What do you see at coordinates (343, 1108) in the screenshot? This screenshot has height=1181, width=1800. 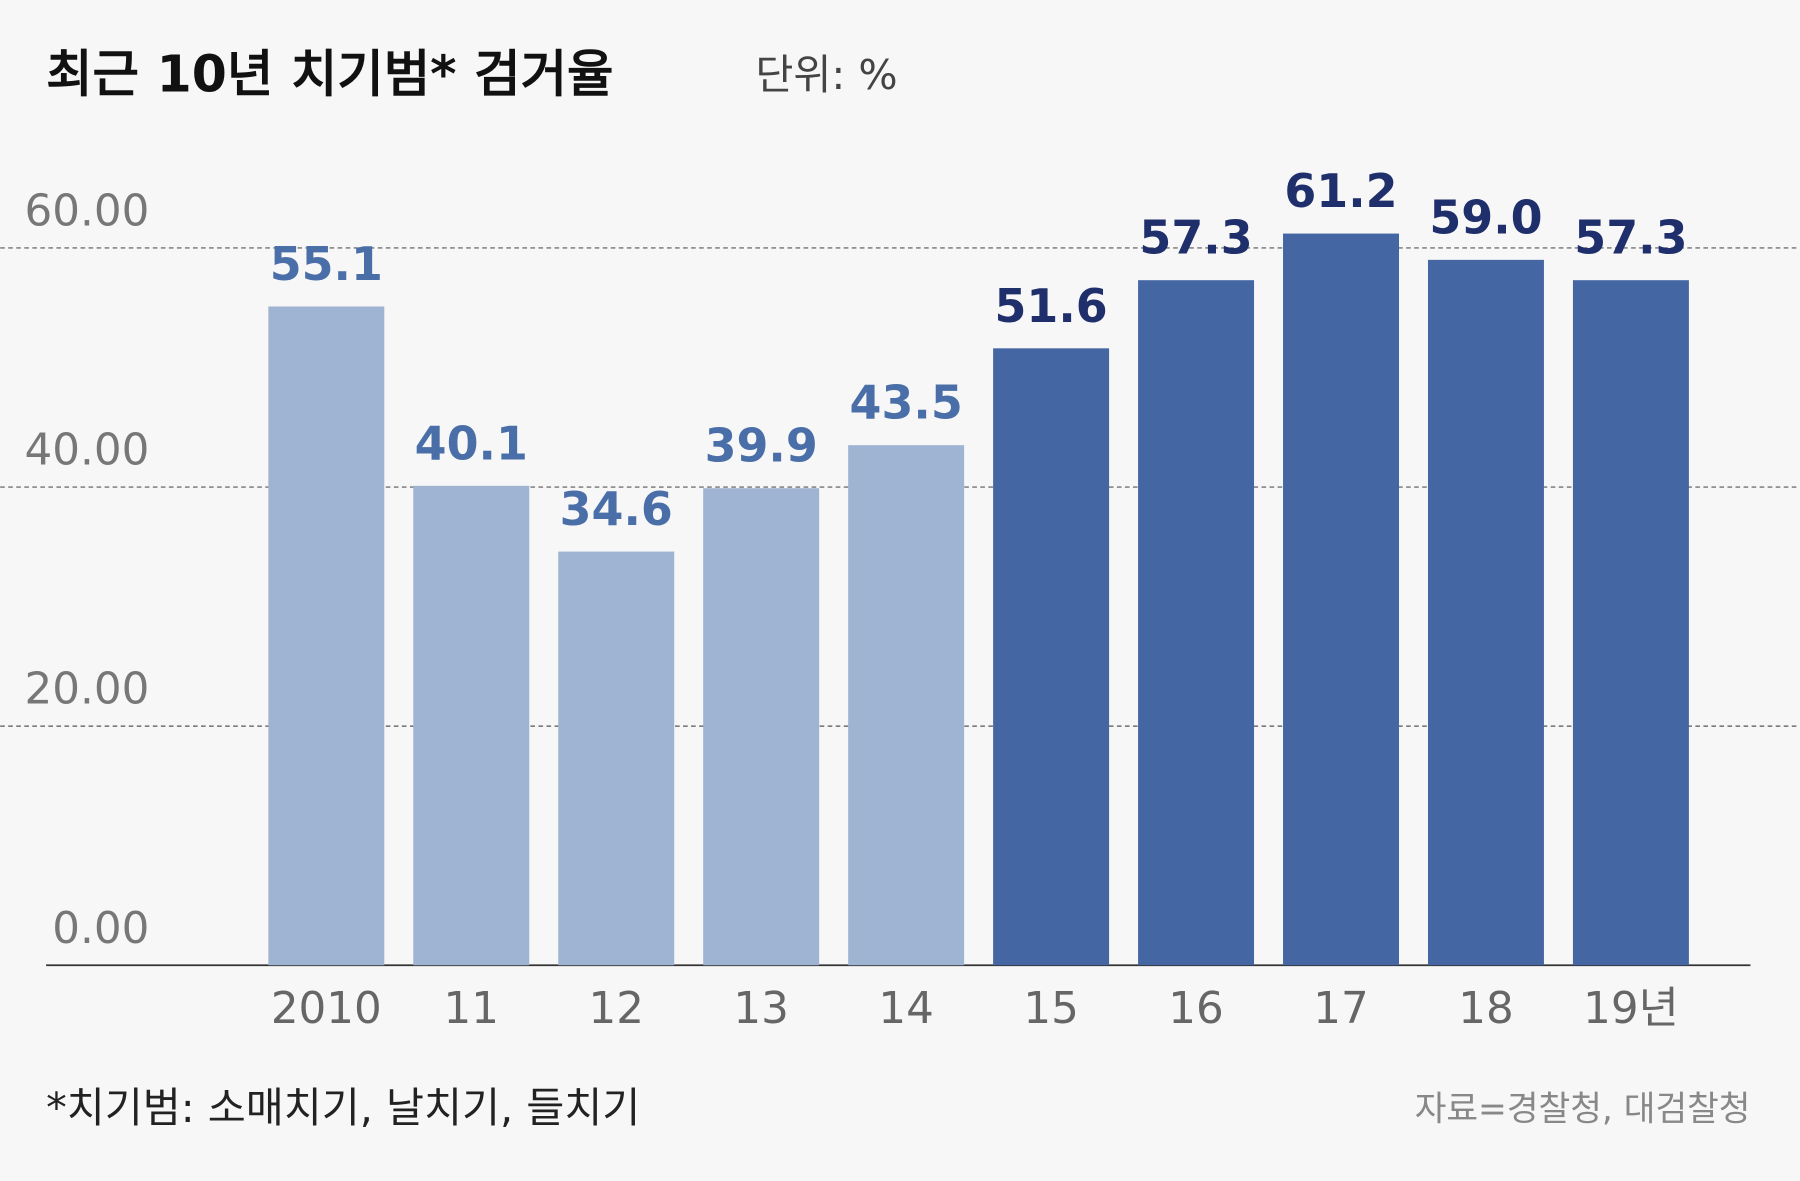 I see `footnote: *치기범: 소매치기, 날치기, 들치기` at bounding box center [343, 1108].